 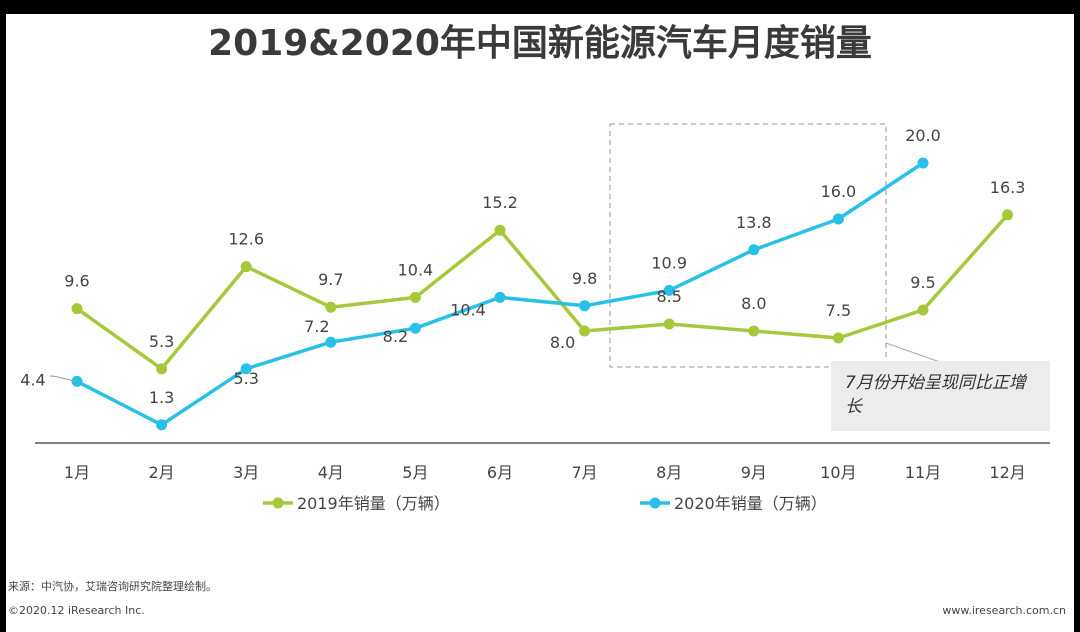 I want to click on label-leader-line, so click(x=63, y=378).